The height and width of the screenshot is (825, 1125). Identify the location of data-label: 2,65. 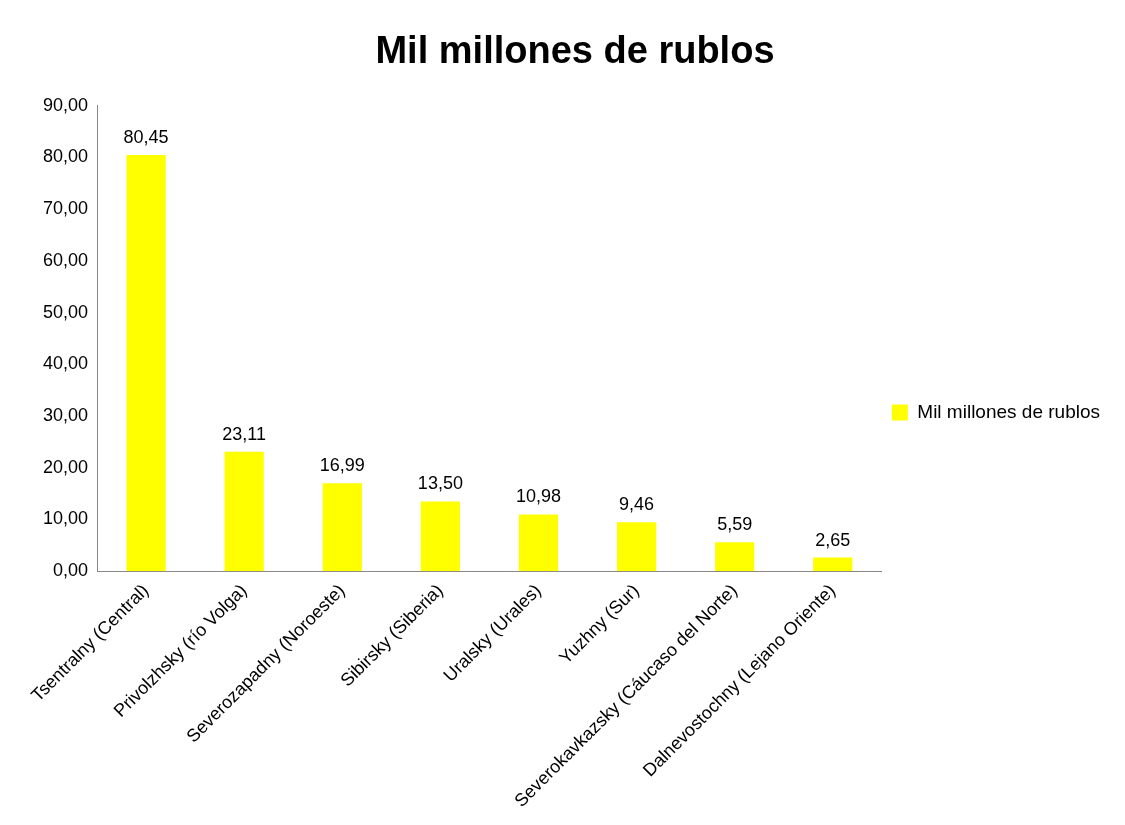
(833, 539).